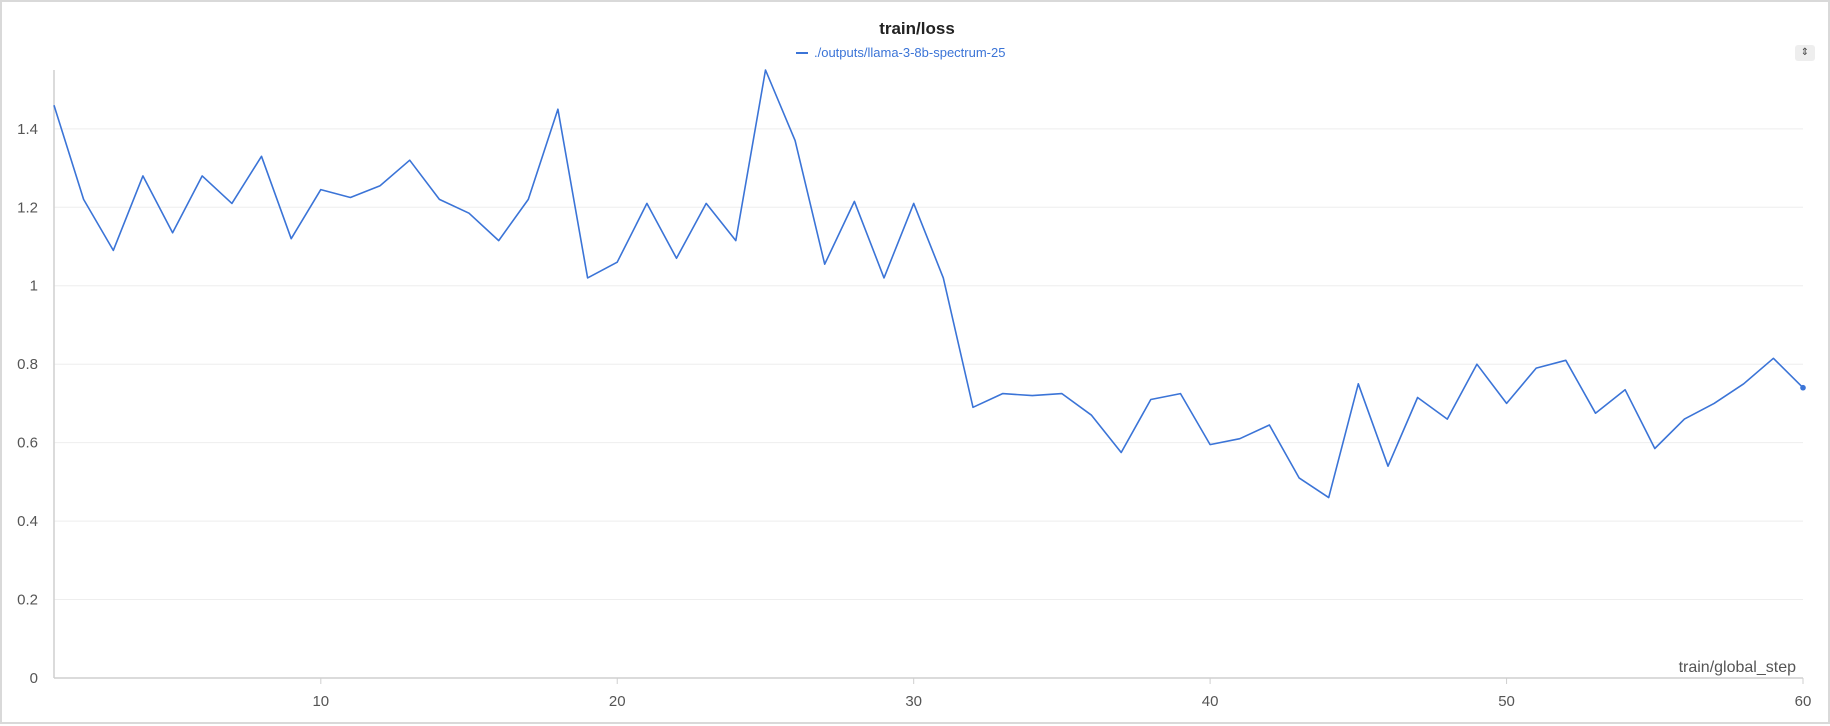 The image size is (1830, 726). I want to click on legend: ./outputs/llama-3-8b-spectrum-25, so click(900, 52).